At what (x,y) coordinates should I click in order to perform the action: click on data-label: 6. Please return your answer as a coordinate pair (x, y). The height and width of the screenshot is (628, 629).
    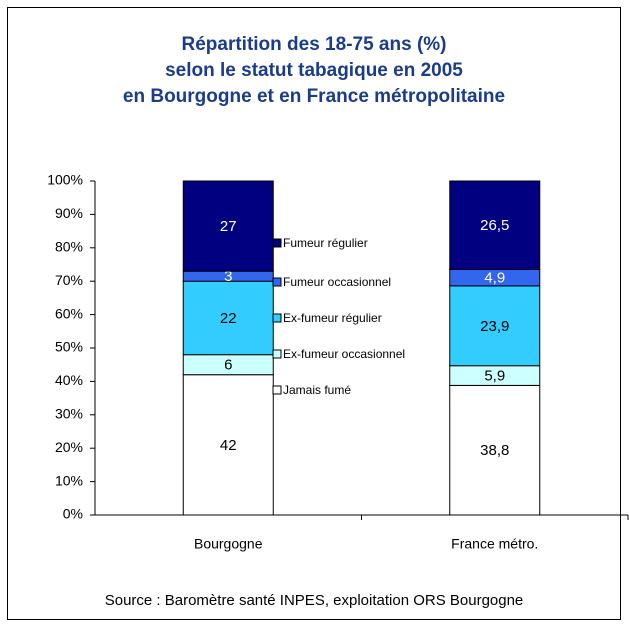
    Looking at the image, I should click on (228, 365).